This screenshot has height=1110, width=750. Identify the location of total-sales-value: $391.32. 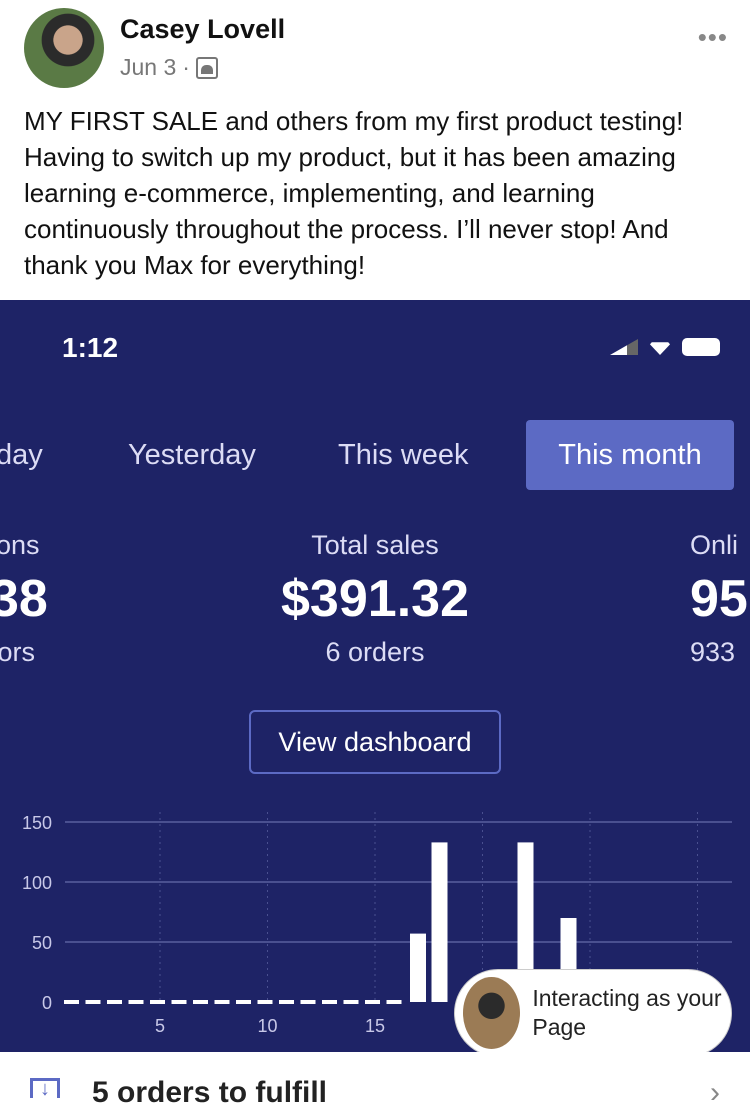
(375, 599).